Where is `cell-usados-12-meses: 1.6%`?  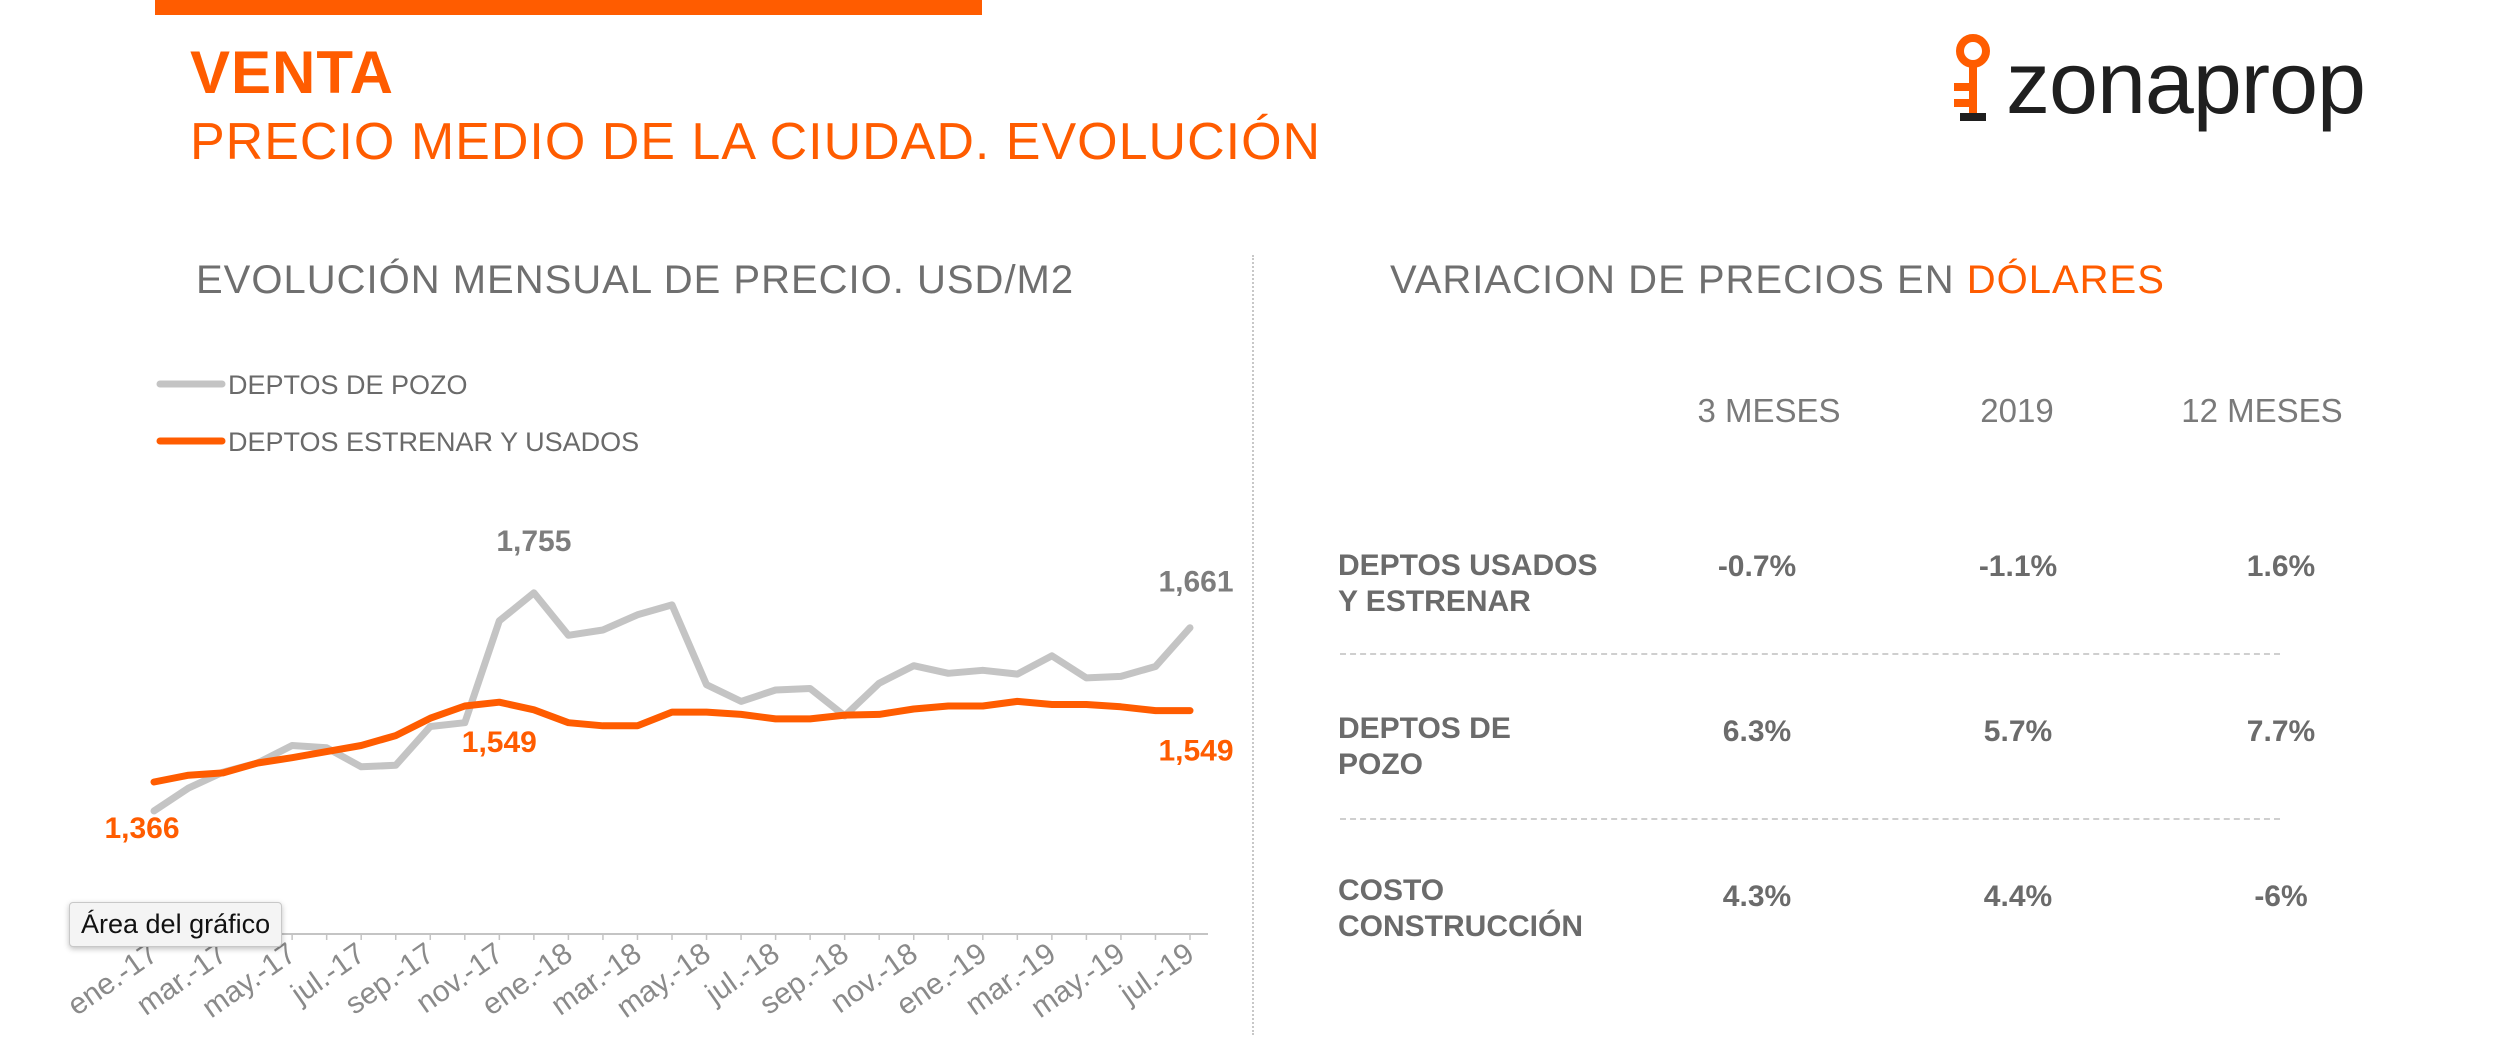
cell-usados-12-meses: 1.6% is located at coordinates (2281, 566).